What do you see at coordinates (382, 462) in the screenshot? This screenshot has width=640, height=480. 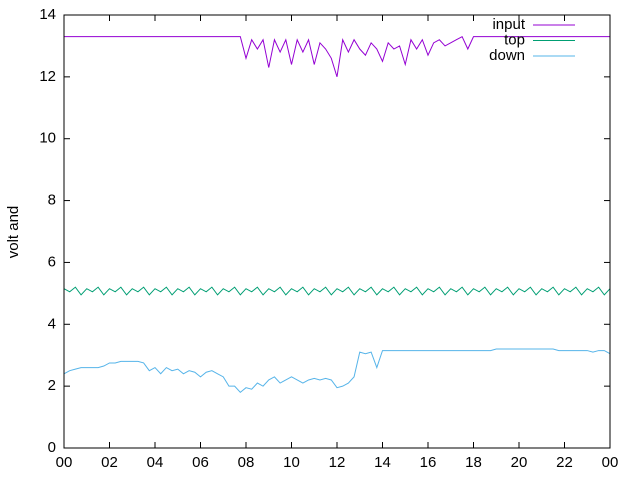 I see `x-tick-label: 14` at bounding box center [382, 462].